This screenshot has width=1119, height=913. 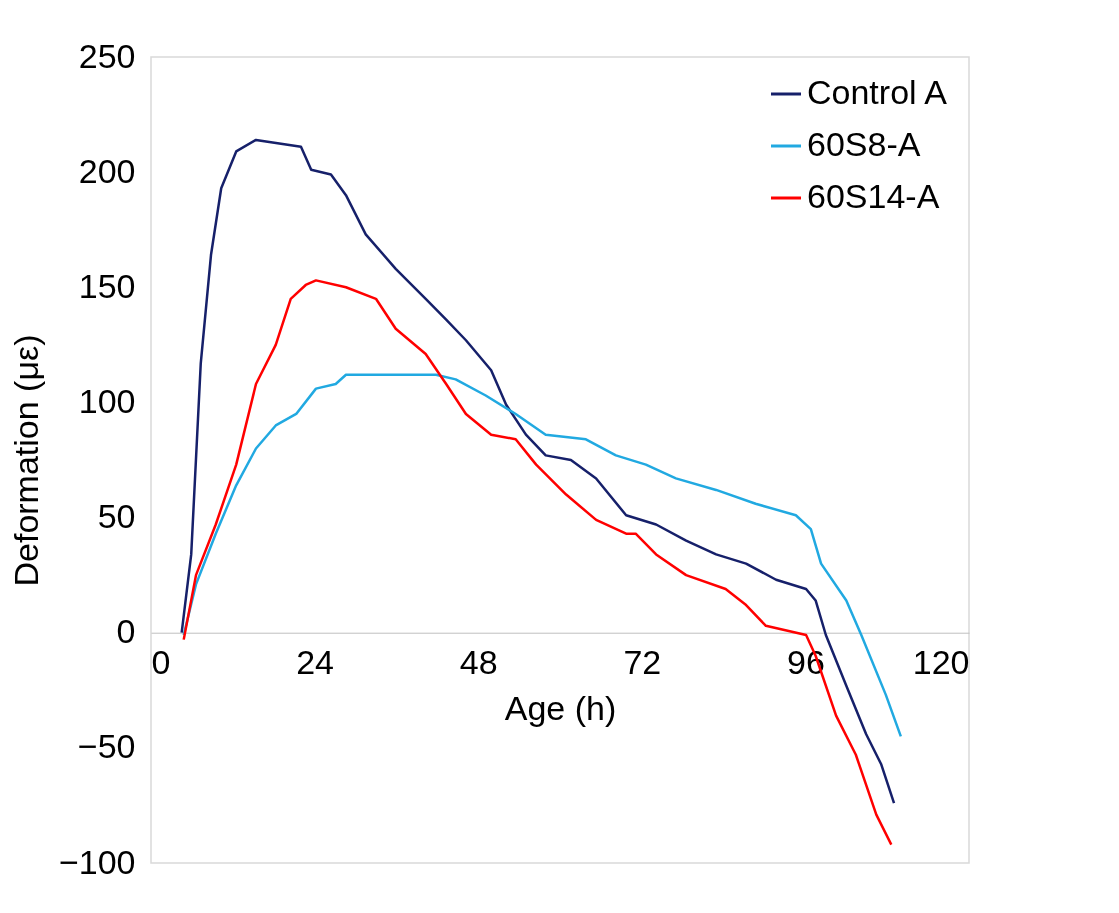 I want to click on legend-label: Control A, so click(x=877, y=92).